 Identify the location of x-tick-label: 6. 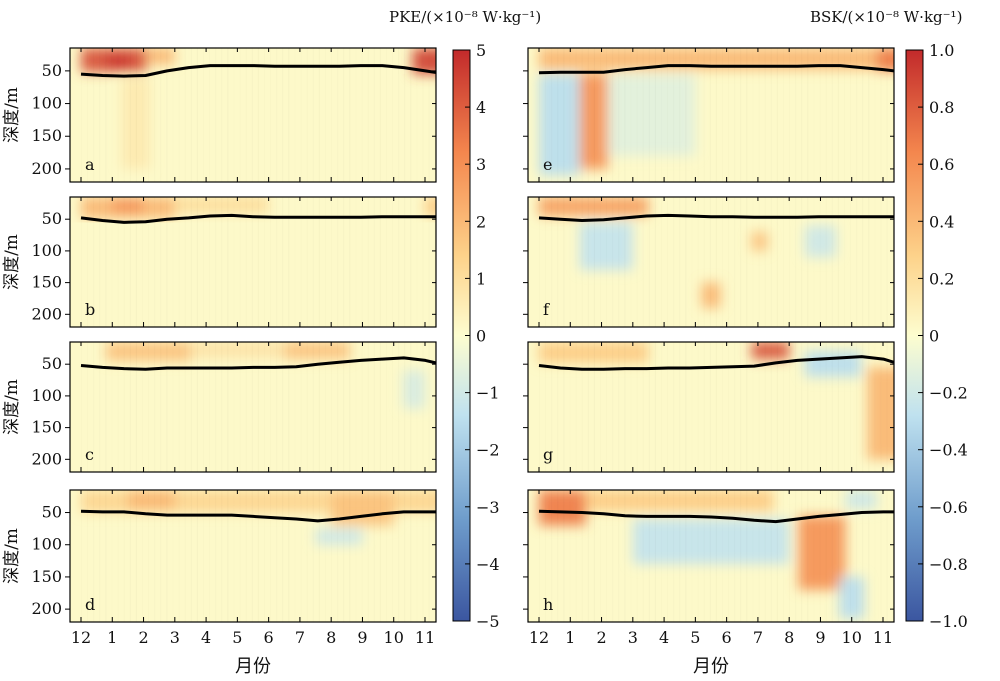
(727, 637).